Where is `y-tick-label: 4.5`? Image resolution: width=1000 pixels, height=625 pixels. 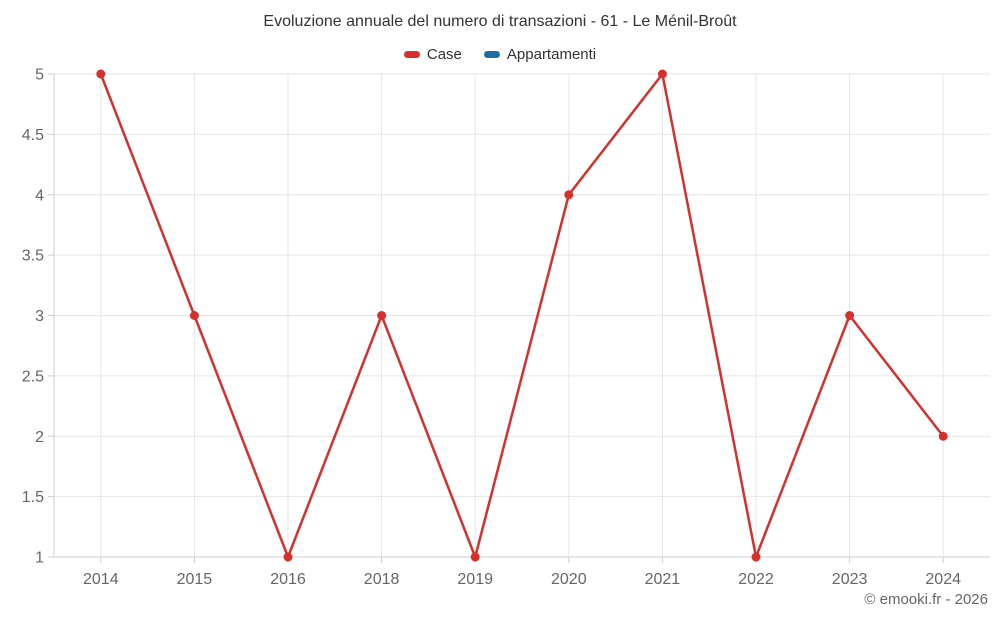 y-tick-label: 4.5 is located at coordinates (33, 135).